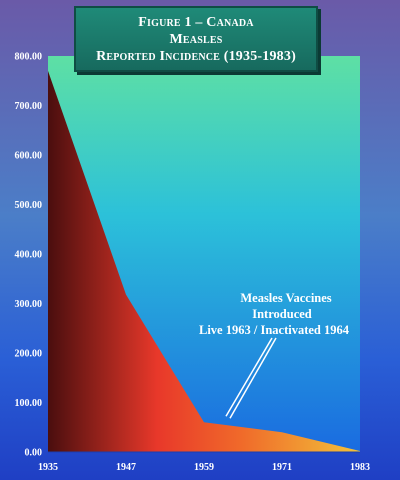 The width and height of the screenshot is (400, 480). I want to click on x-tick-label: 1935, so click(48, 467).